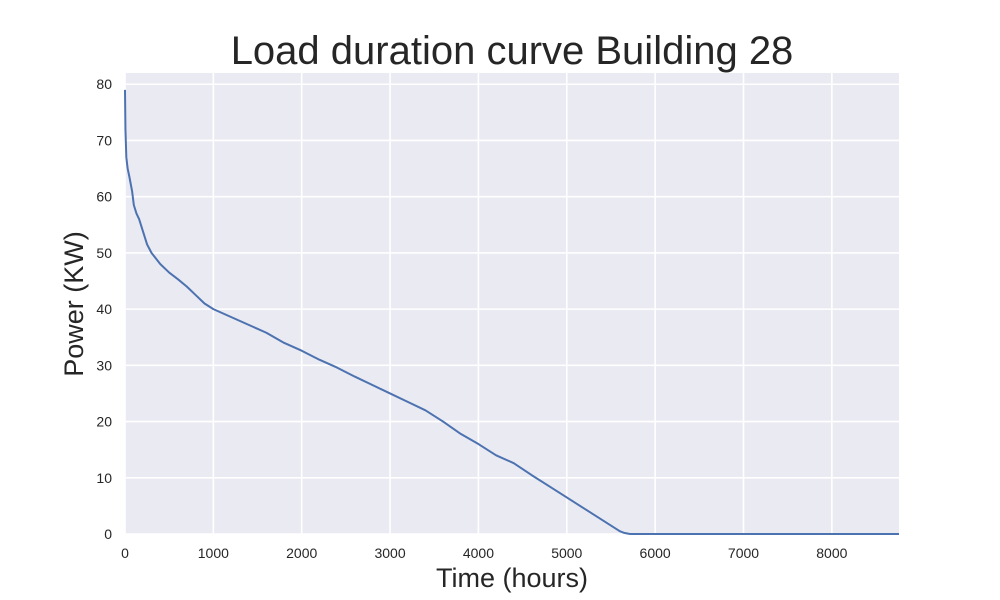  What do you see at coordinates (104, 140) in the screenshot?
I see `y-tick-label: 70` at bounding box center [104, 140].